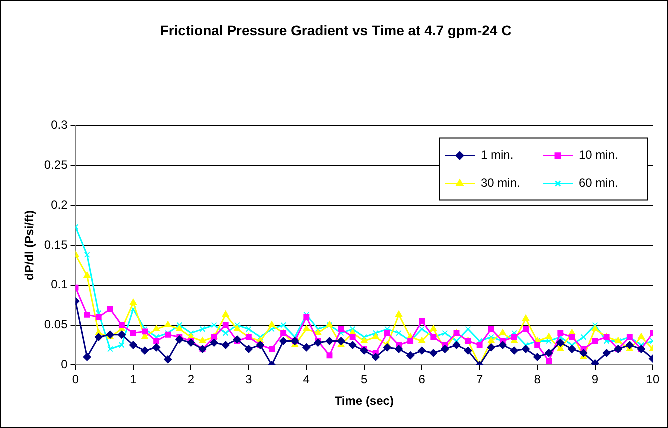  Describe the element at coordinates (598, 155) in the screenshot. I see `legend-label: 10 min.` at that location.